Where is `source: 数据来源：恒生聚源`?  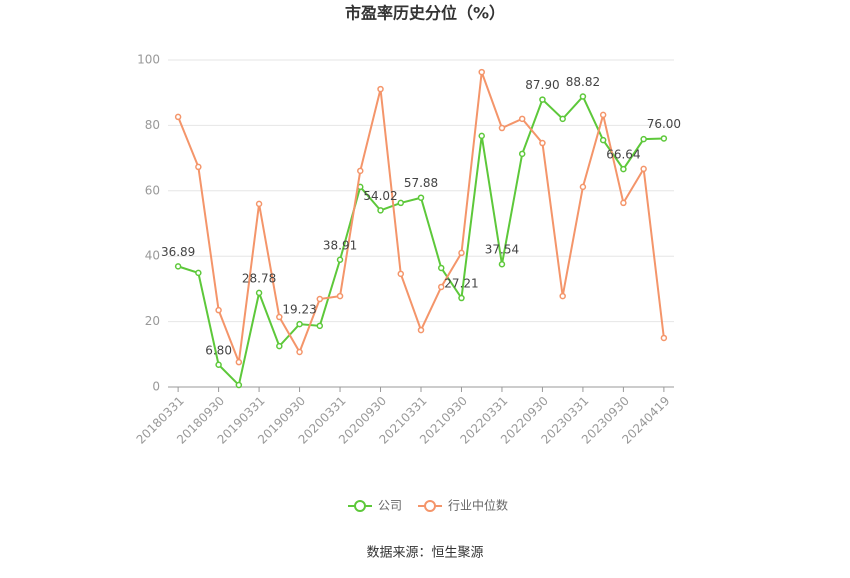 source: 数据来源：恒生聚源 is located at coordinates (424, 553).